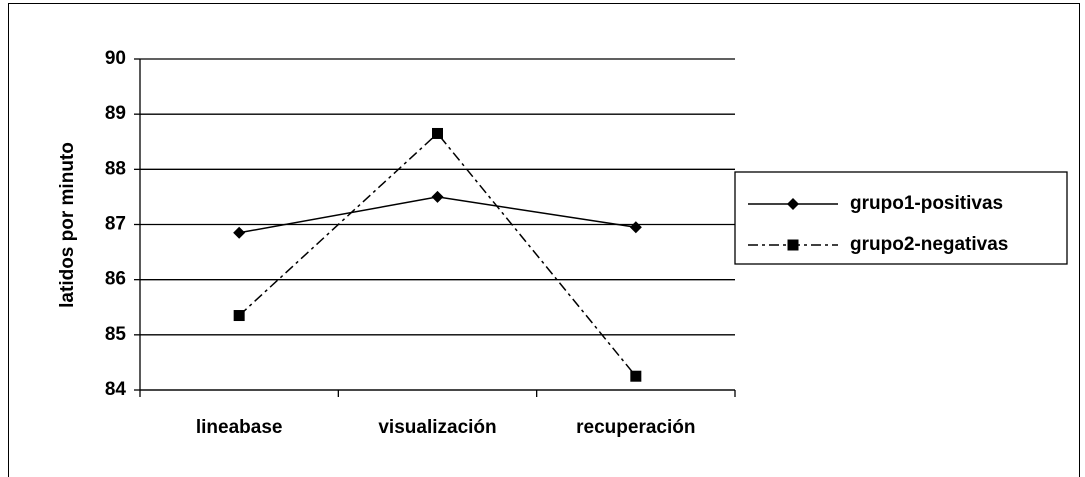 This screenshot has height=477, width=1085. I want to click on y-tick-label: 85, so click(116, 334).